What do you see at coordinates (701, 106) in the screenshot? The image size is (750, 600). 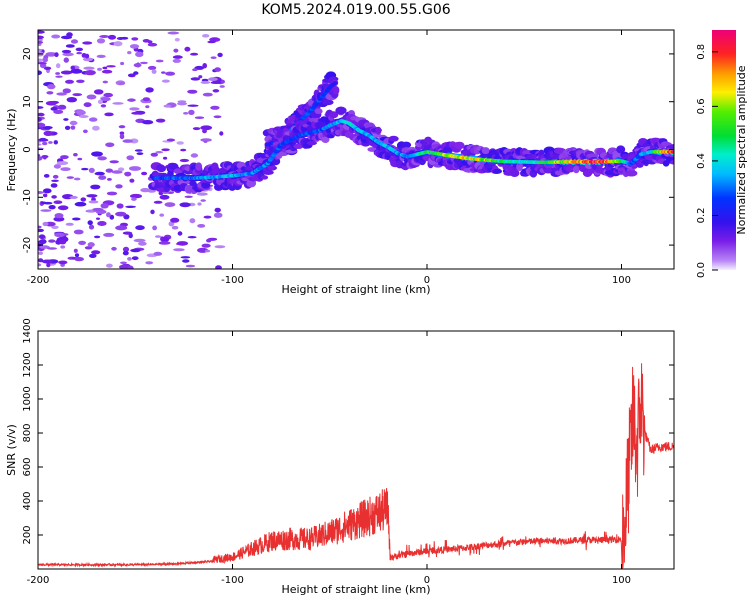 I see `colorbar-tick-label: 0.6` at bounding box center [701, 106].